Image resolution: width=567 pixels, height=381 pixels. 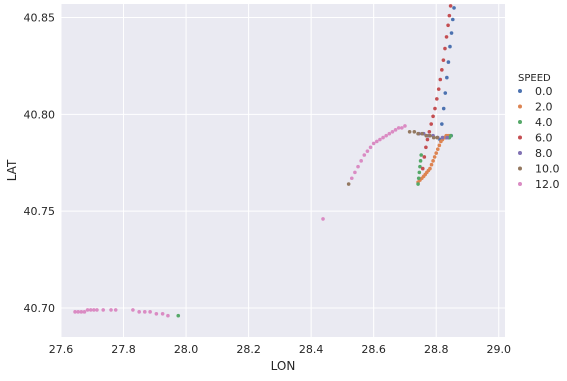 What do you see at coordinates (547, 184) in the screenshot?
I see `legend-entry-label: 12.0` at bounding box center [547, 184].